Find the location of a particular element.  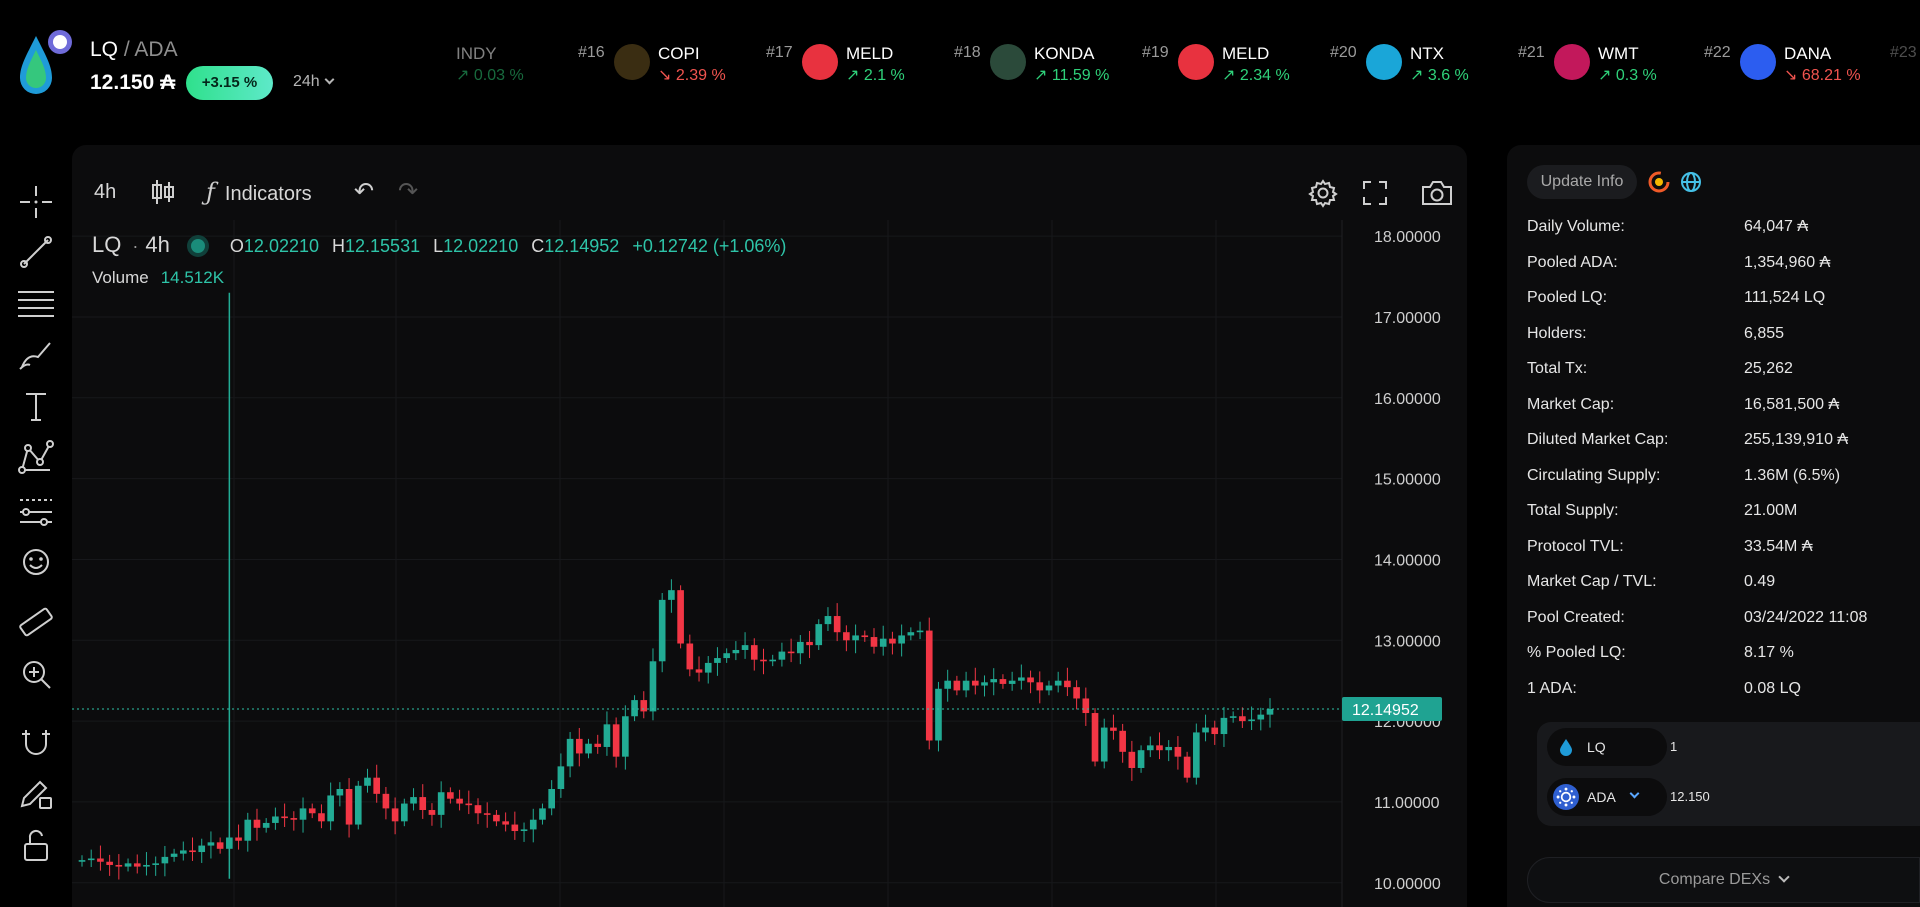

crosshair-tool is located at coordinates (36, 202).